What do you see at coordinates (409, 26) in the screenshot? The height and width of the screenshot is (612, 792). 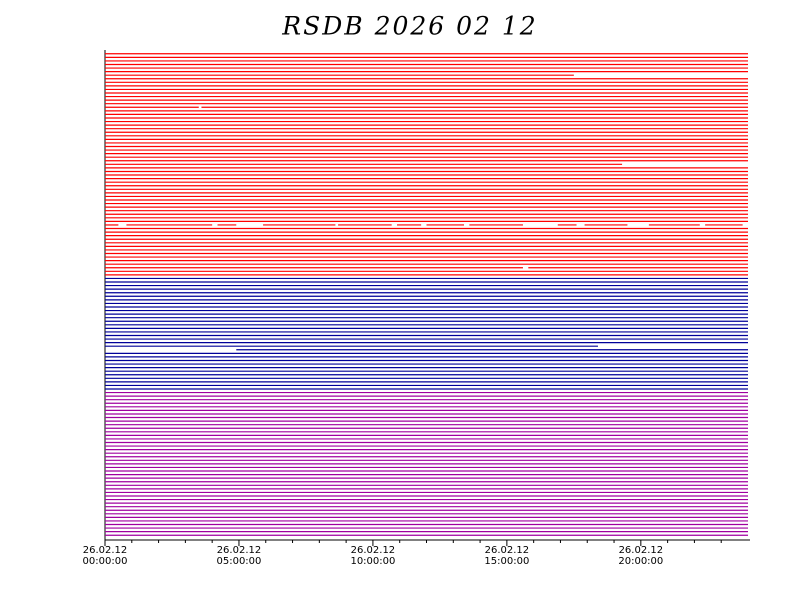 I see `chart-title: RSDB 2026 02 12` at bounding box center [409, 26].